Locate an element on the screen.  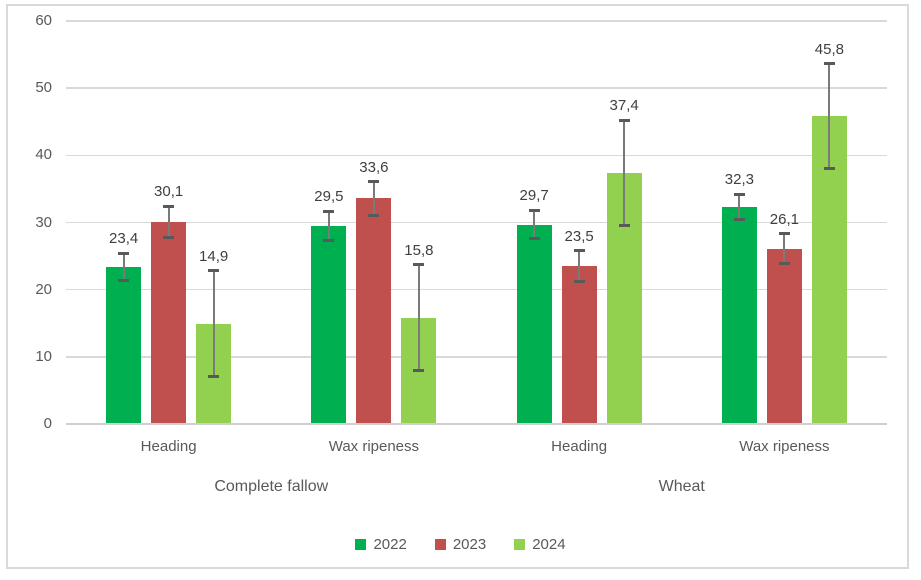
y-axis-tick-label: 10 is located at coordinates (43, 356).